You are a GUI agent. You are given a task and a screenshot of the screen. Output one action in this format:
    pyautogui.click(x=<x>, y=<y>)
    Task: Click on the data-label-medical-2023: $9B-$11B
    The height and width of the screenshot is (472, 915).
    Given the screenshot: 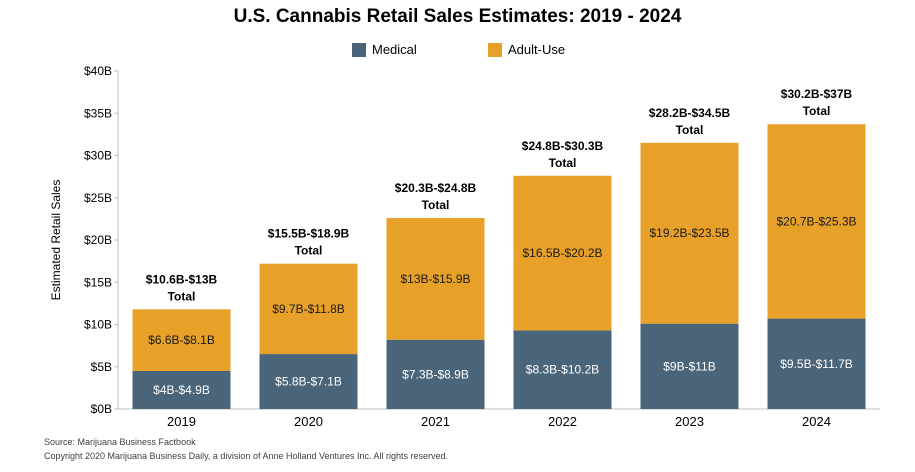 What is the action you would take?
    pyautogui.click(x=689, y=366)
    